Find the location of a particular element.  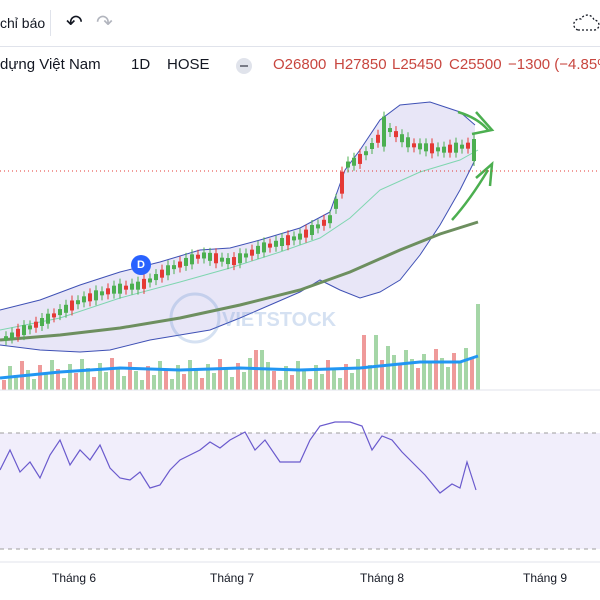

low-value: L25450 is located at coordinates (417, 64).